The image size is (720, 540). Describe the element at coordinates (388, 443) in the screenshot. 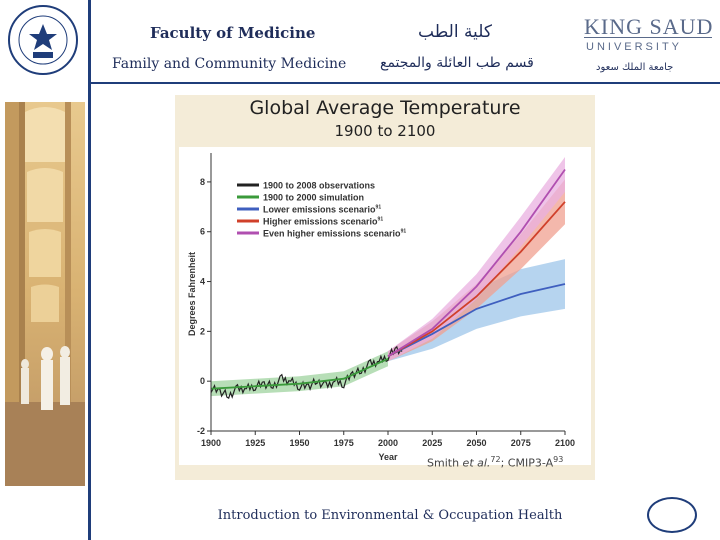

I see `x-tick-label: 2000` at that location.